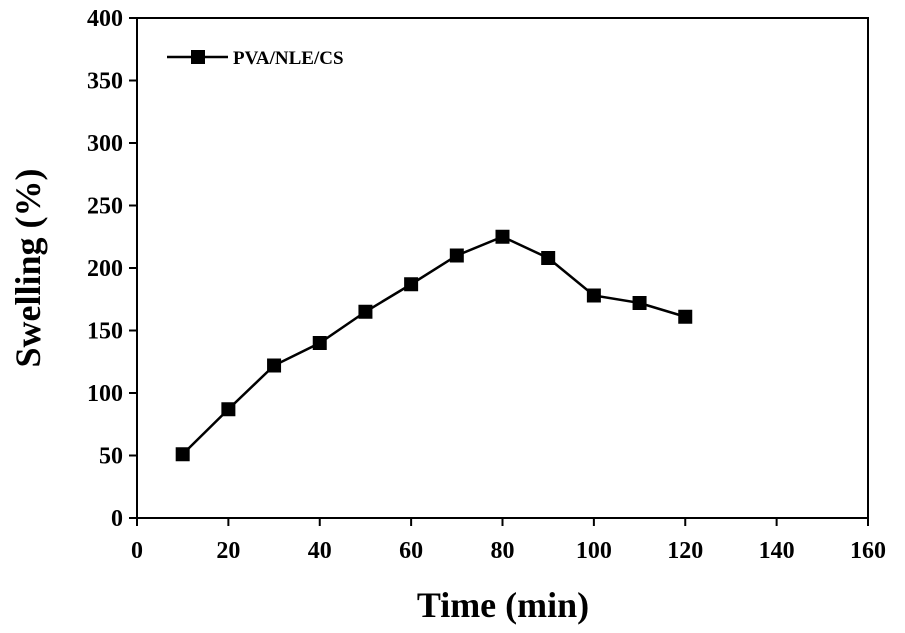  I want to click on x-tick-label: 20, so click(228, 551).